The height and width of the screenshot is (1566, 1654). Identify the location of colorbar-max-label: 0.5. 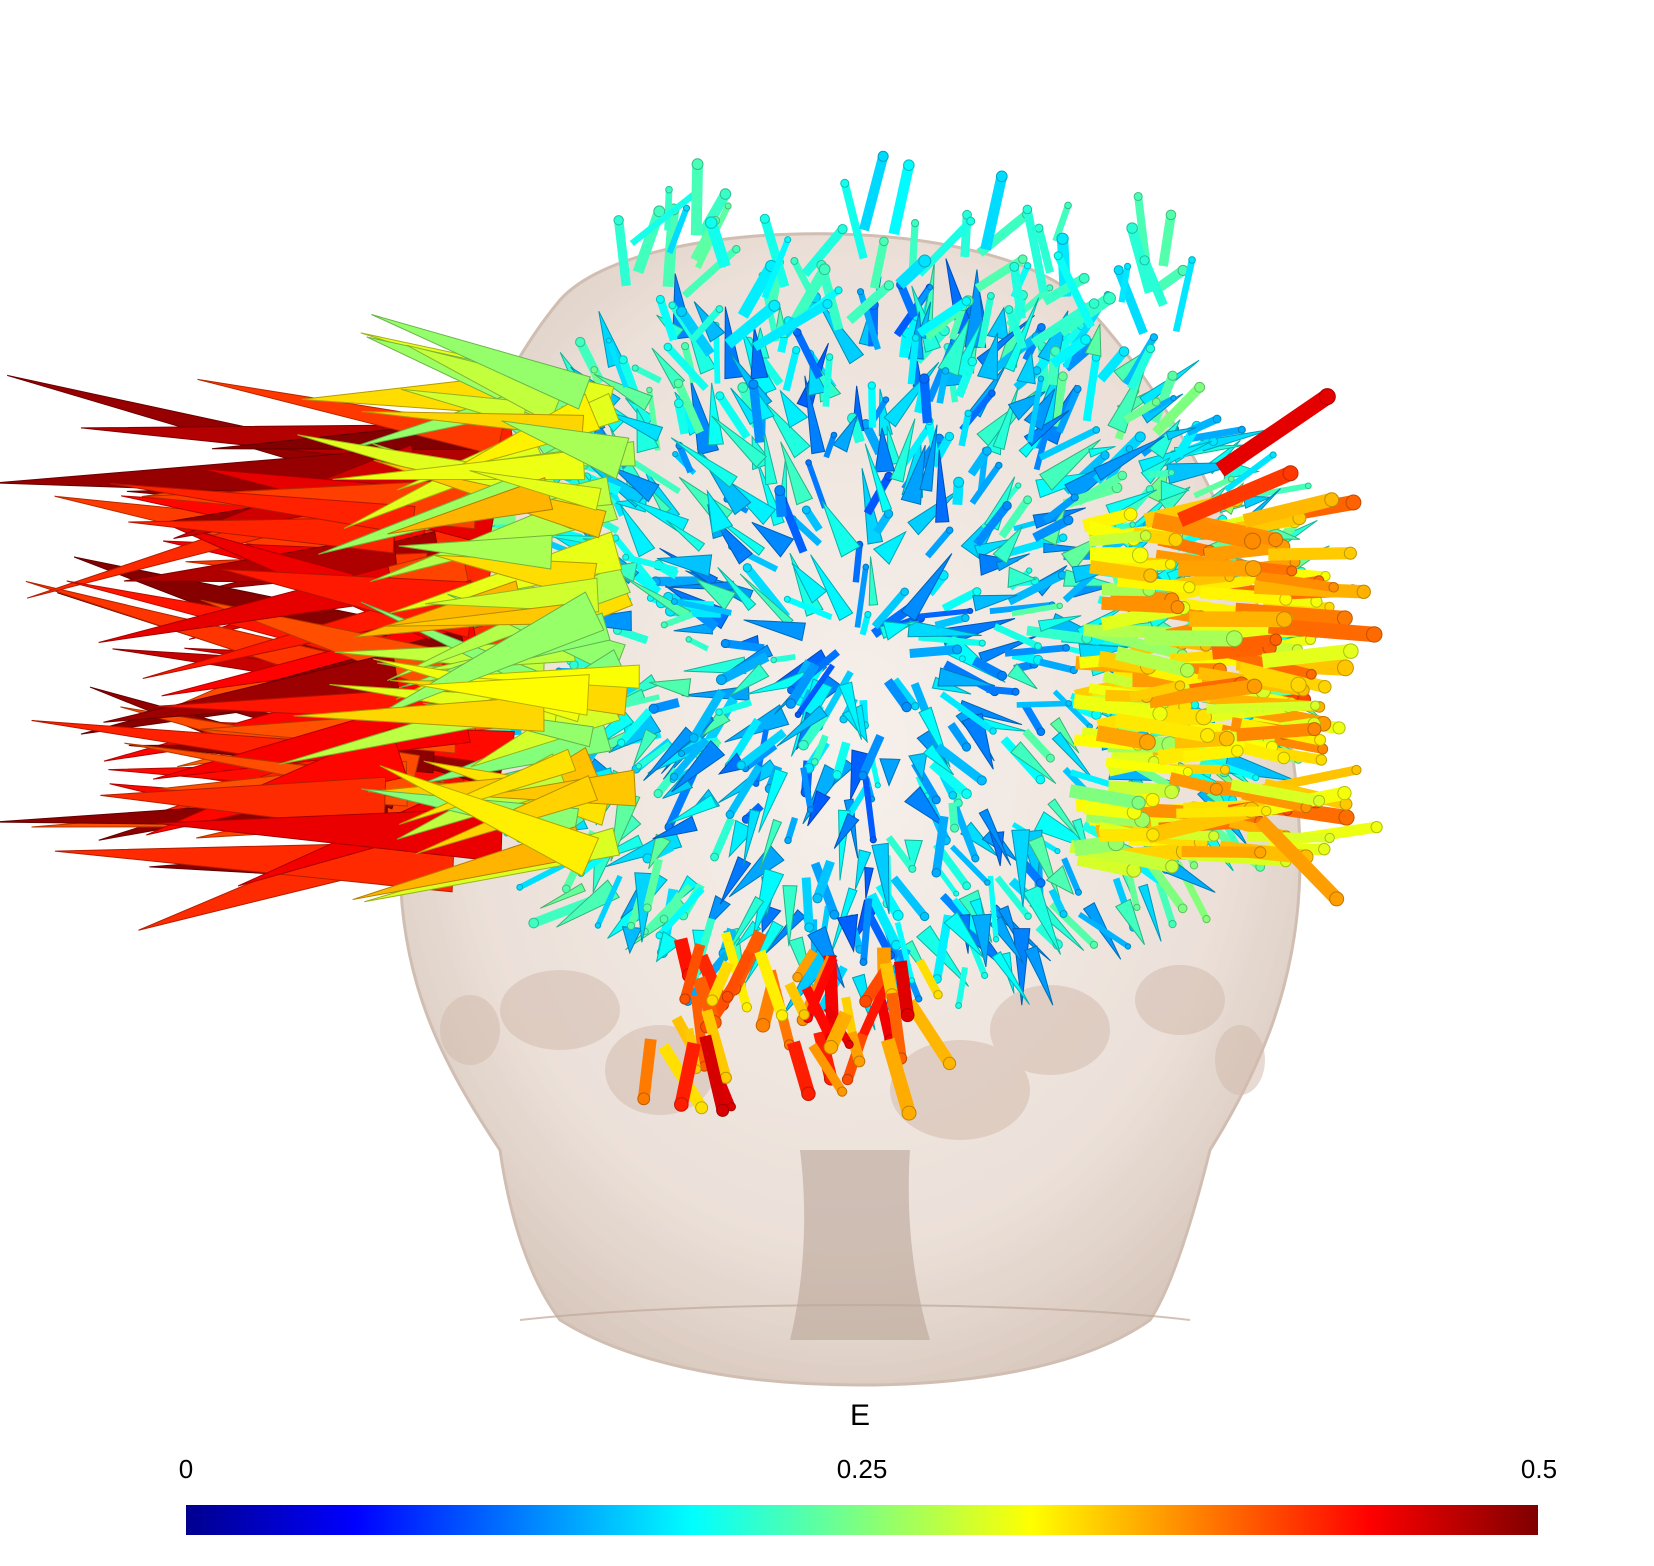
(1539, 1469).